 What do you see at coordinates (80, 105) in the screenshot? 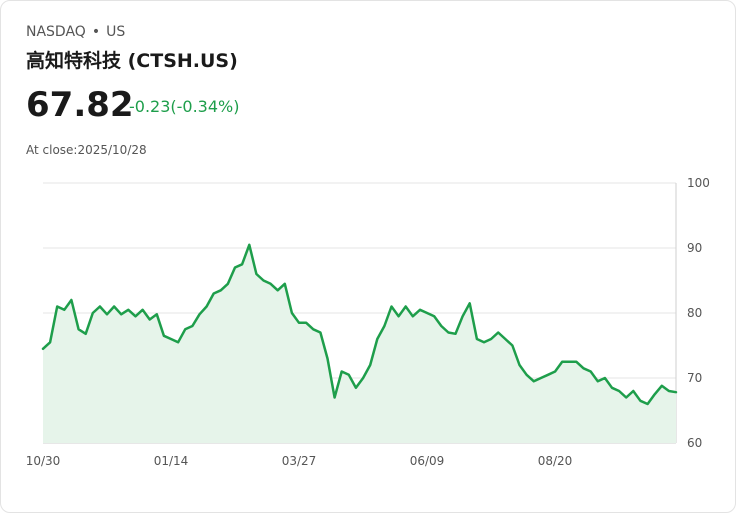
I see `stock-price: 67.82` at bounding box center [80, 105].